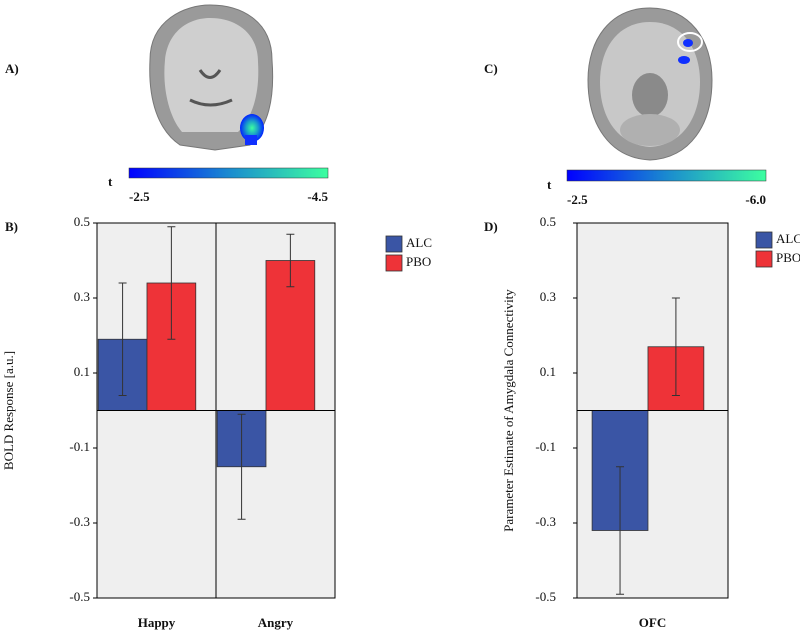 This screenshot has height=632, width=800. I want to click on plot-frame, so click(652, 410).